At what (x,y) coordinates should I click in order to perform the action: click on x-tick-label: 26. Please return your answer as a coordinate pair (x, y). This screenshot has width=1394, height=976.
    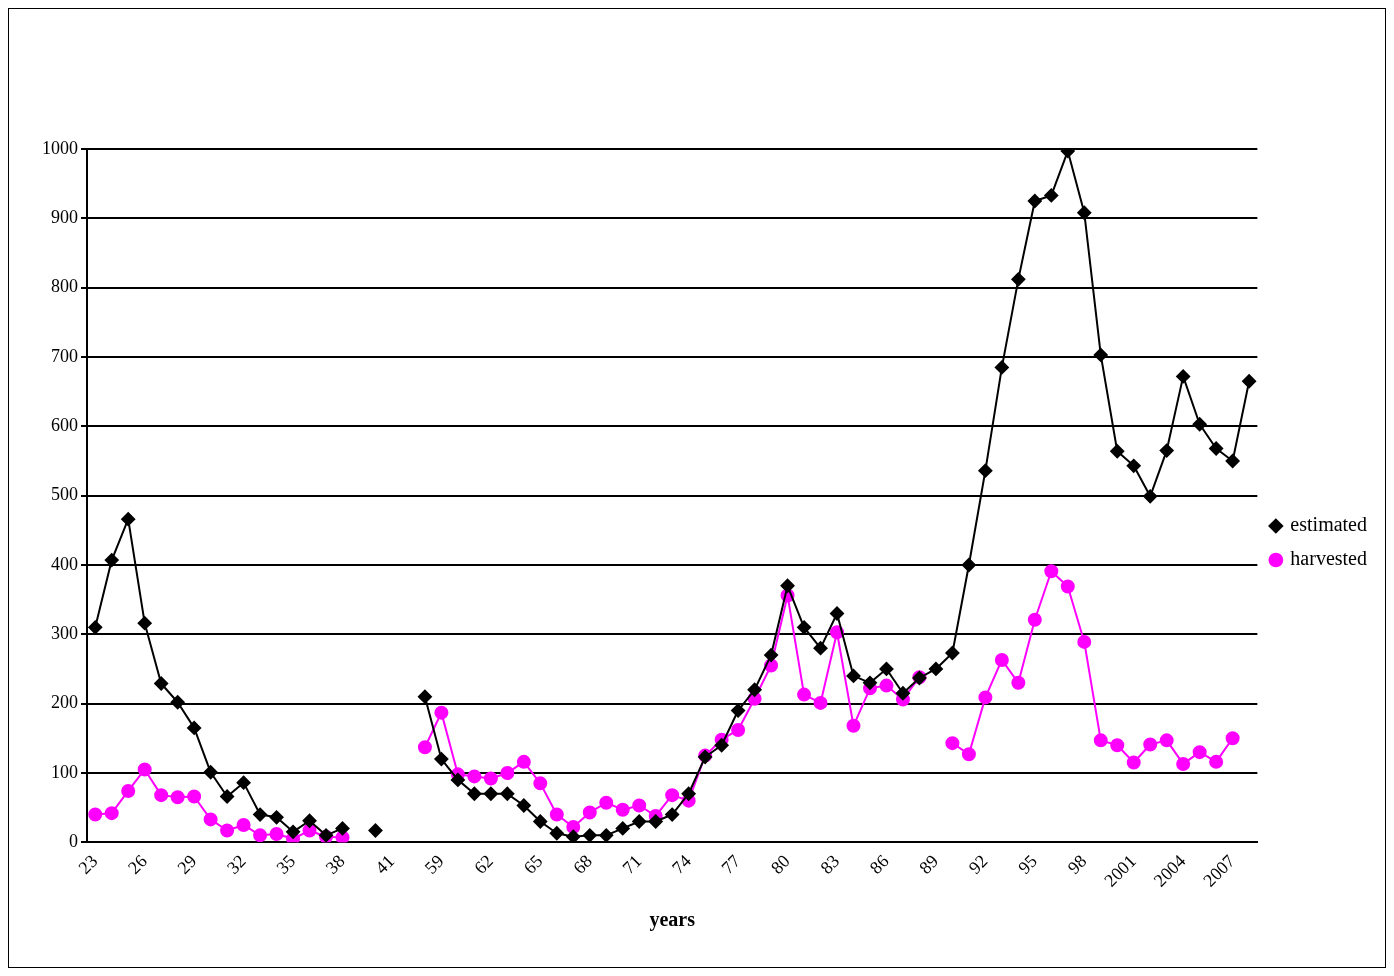
    Looking at the image, I should click on (137, 864).